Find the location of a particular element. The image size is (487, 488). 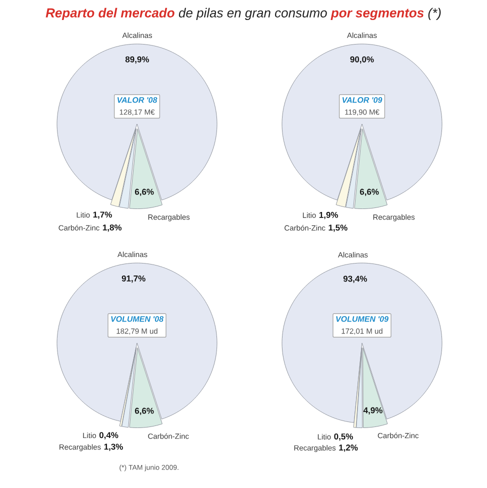

data-label: 0,4% is located at coordinates (108, 436).